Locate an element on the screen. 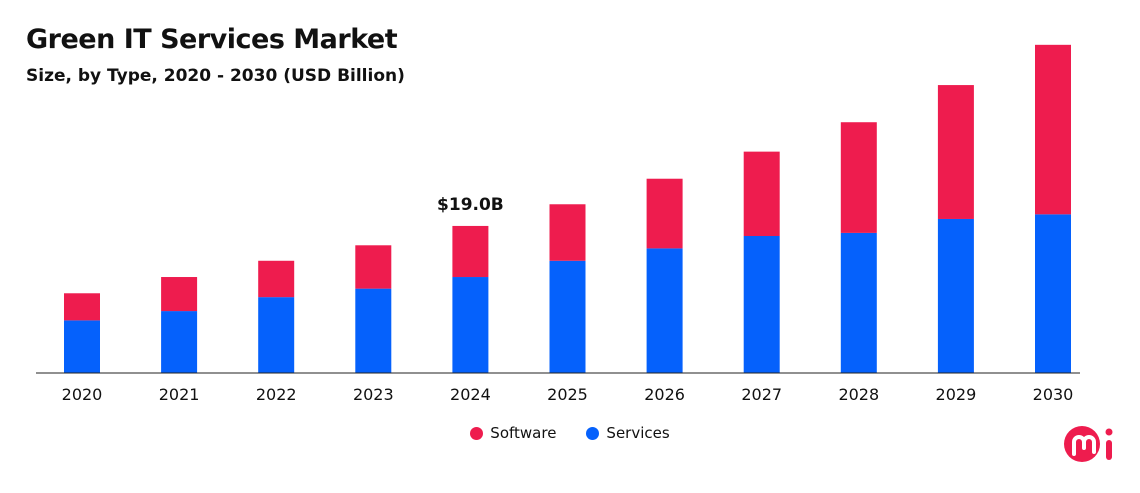 This screenshot has width=1140, height=493. bar-services-2020 is located at coordinates (82, 346).